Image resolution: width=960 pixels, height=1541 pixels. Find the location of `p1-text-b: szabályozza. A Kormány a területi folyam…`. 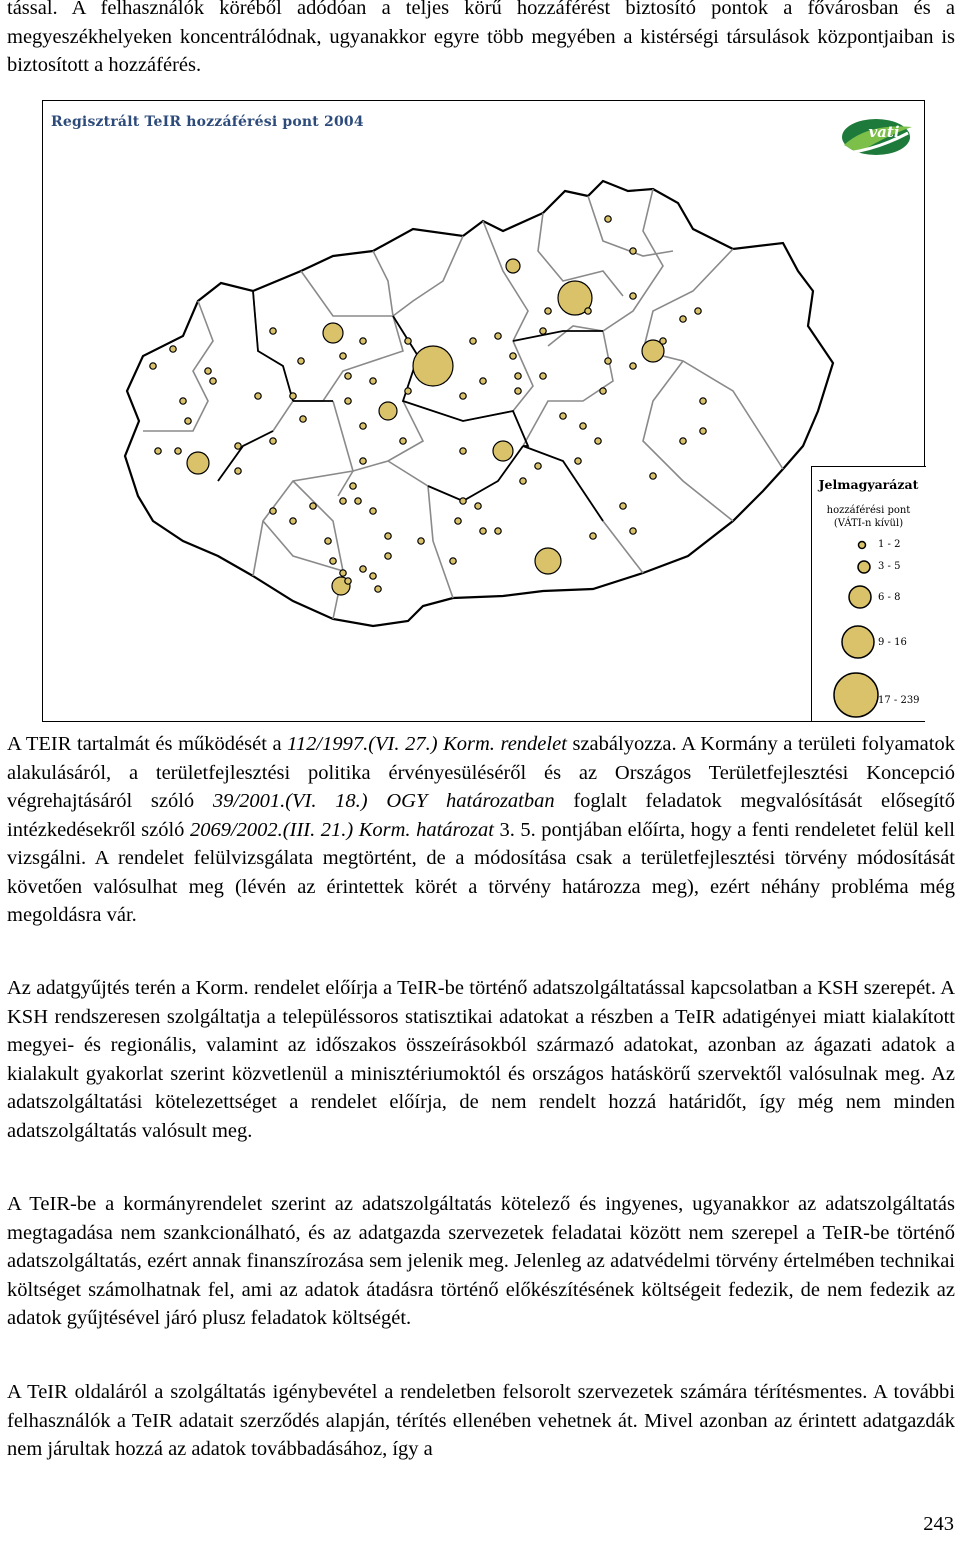

p1-text-b: szabályozza. A Kormány a területi folyam… is located at coordinates (481, 772).